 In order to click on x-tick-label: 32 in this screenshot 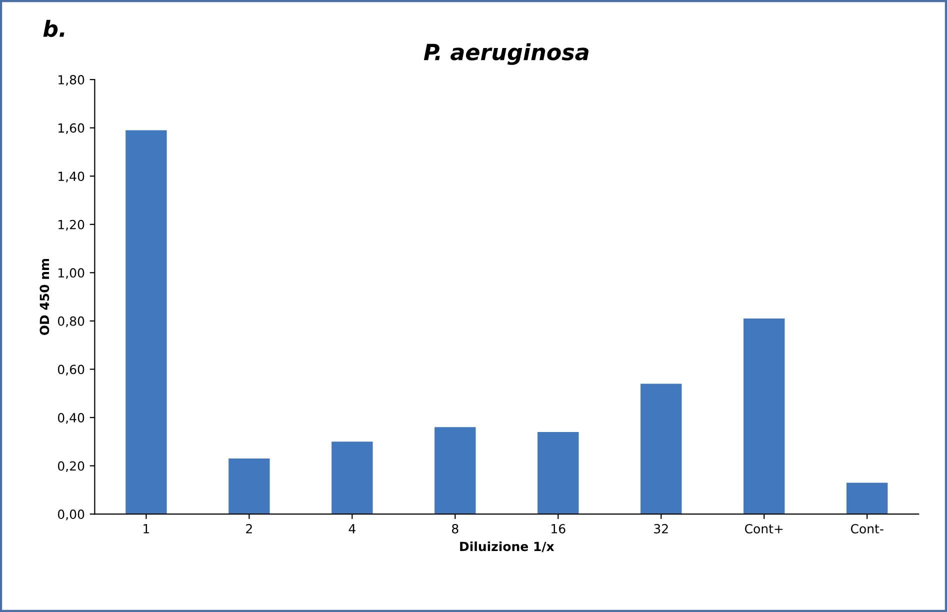, I will do `click(661, 529)`.